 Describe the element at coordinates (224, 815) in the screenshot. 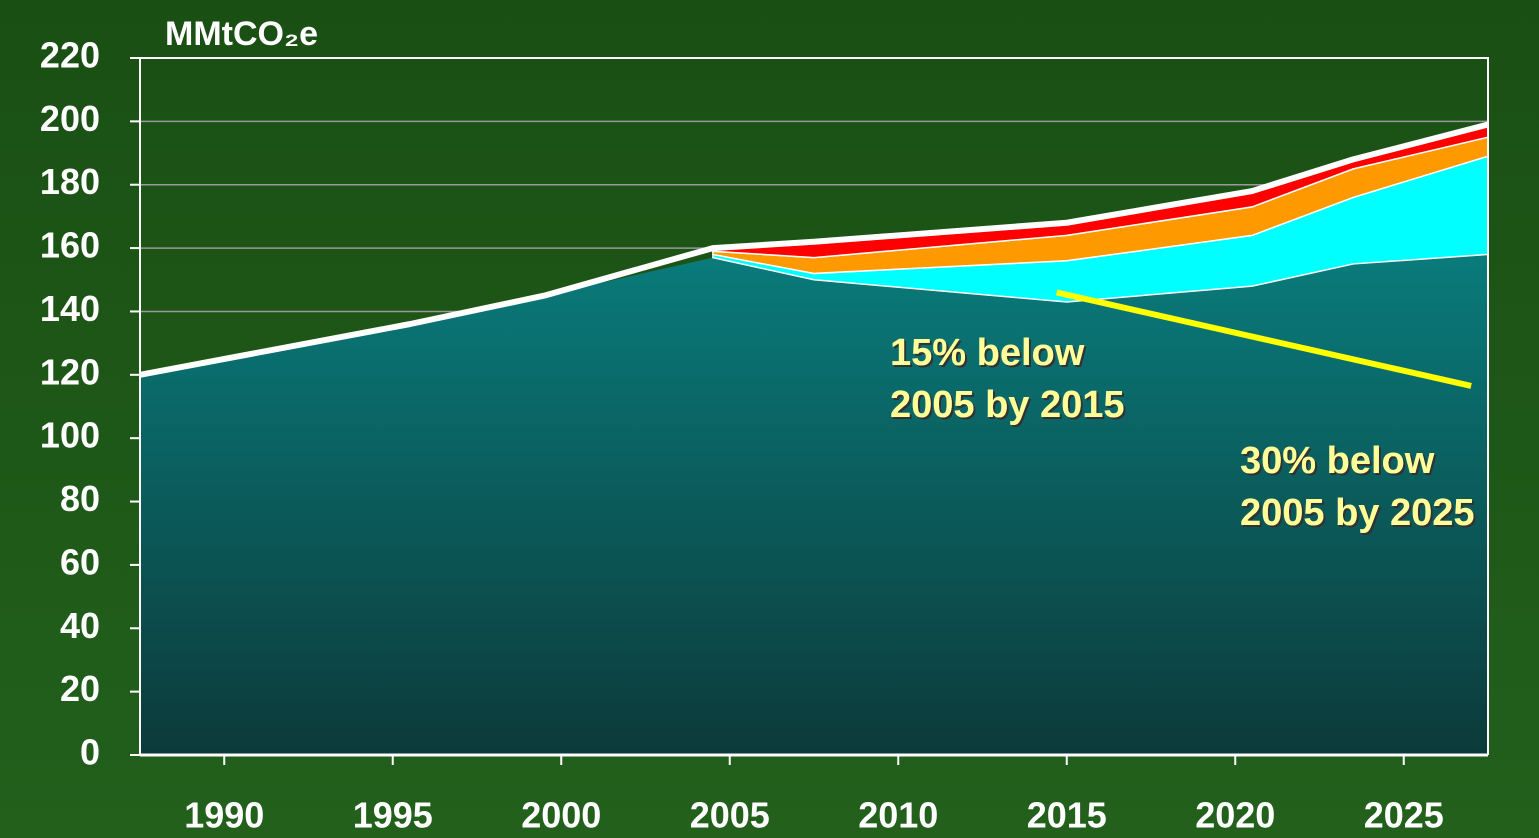

I see `x-tick-label: 1990` at that location.